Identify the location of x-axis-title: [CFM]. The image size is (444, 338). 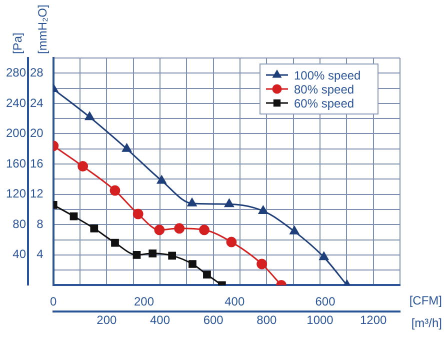
(425, 301).